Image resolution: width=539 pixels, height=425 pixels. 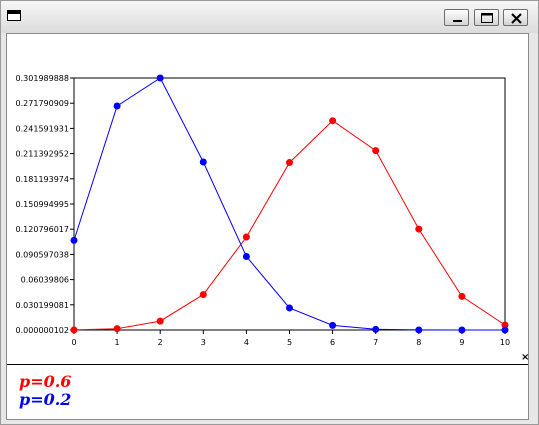 I want to click on minimize-button, so click(x=456, y=17).